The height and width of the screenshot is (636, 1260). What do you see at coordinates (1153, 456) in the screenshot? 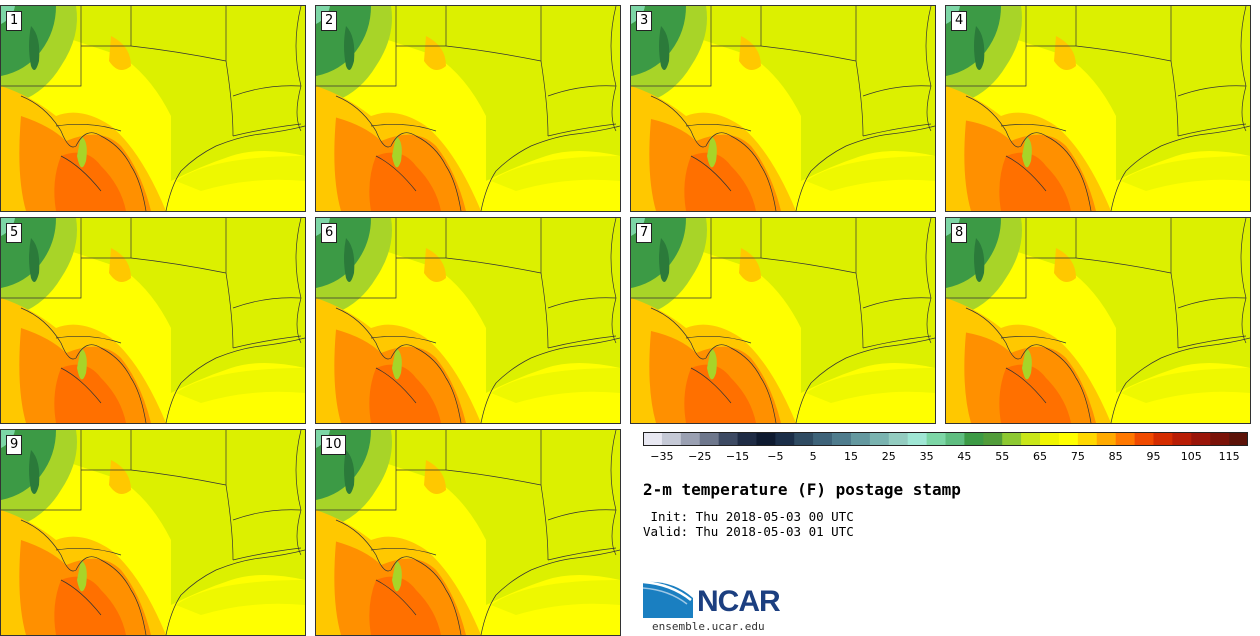
I see `colorbar-tick-label: 95` at bounding box center [1153, 456].